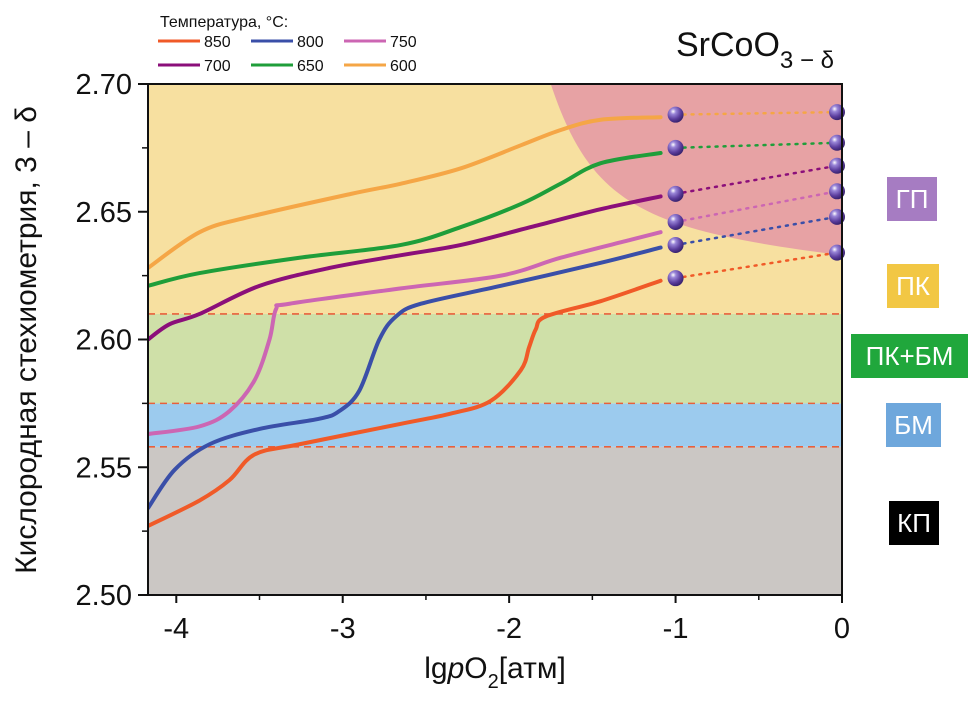 The width and height of the screenshot is (979, 709). What do you see at coordinates (909, 356) in the screenshot?
I see `phase-label-2: ПК+БМ` at bounding box center [909, 356].